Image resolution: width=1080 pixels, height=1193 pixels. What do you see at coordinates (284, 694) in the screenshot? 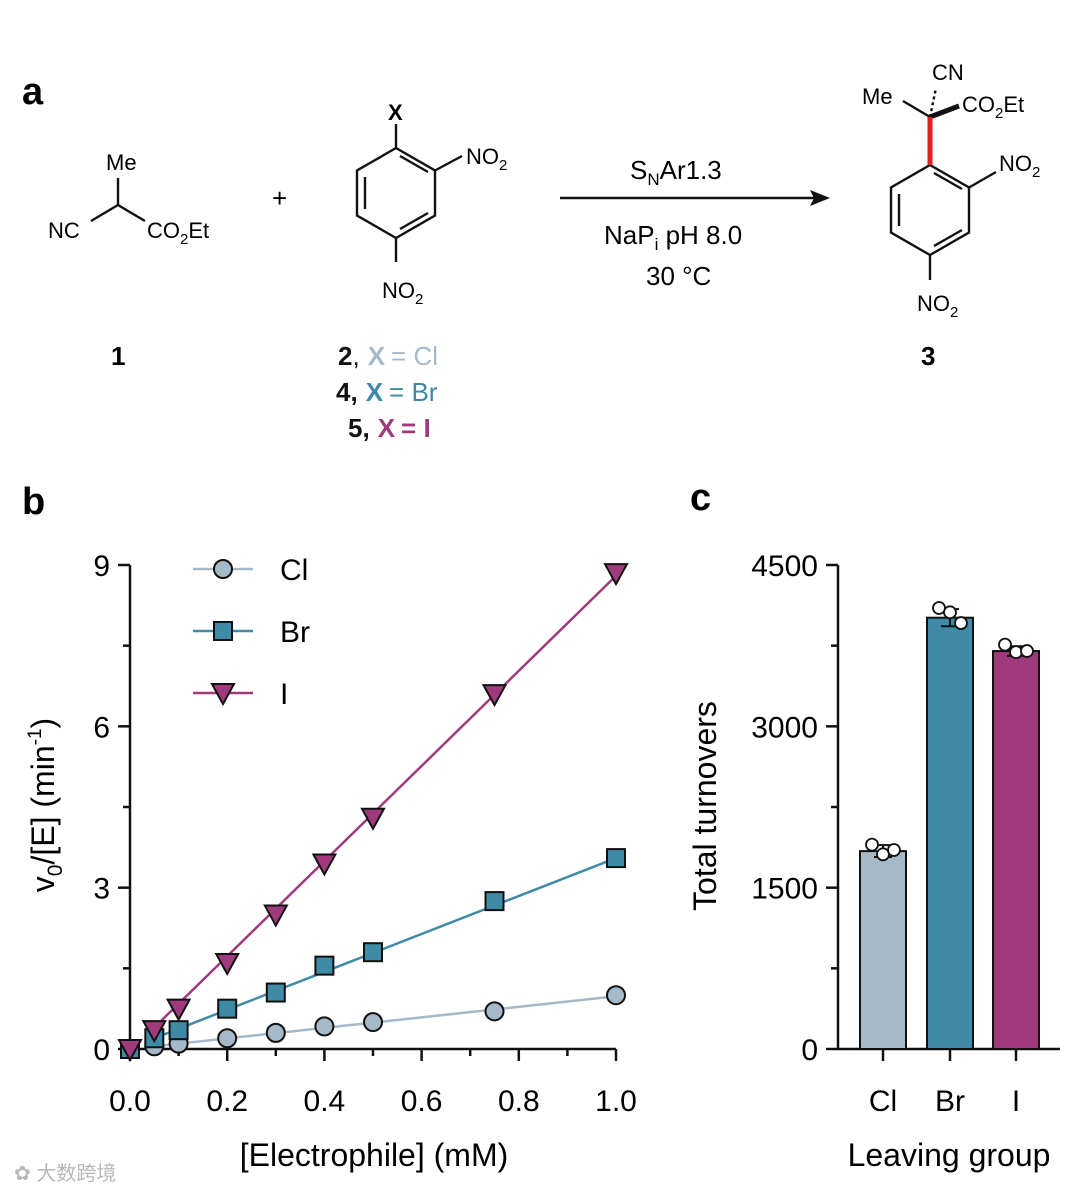
I see `legend-label-i: I` at bounding box center [284, 694].